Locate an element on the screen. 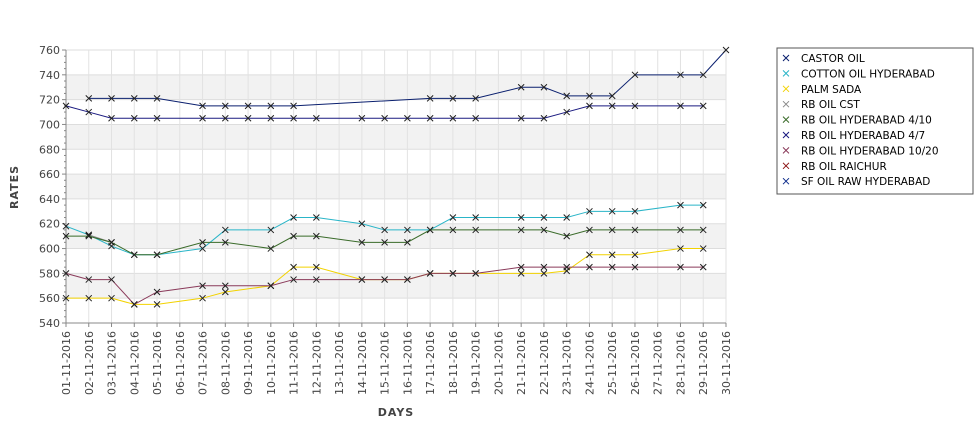 The image size is (975, 433). series-line is located at coordinates (385, 242).